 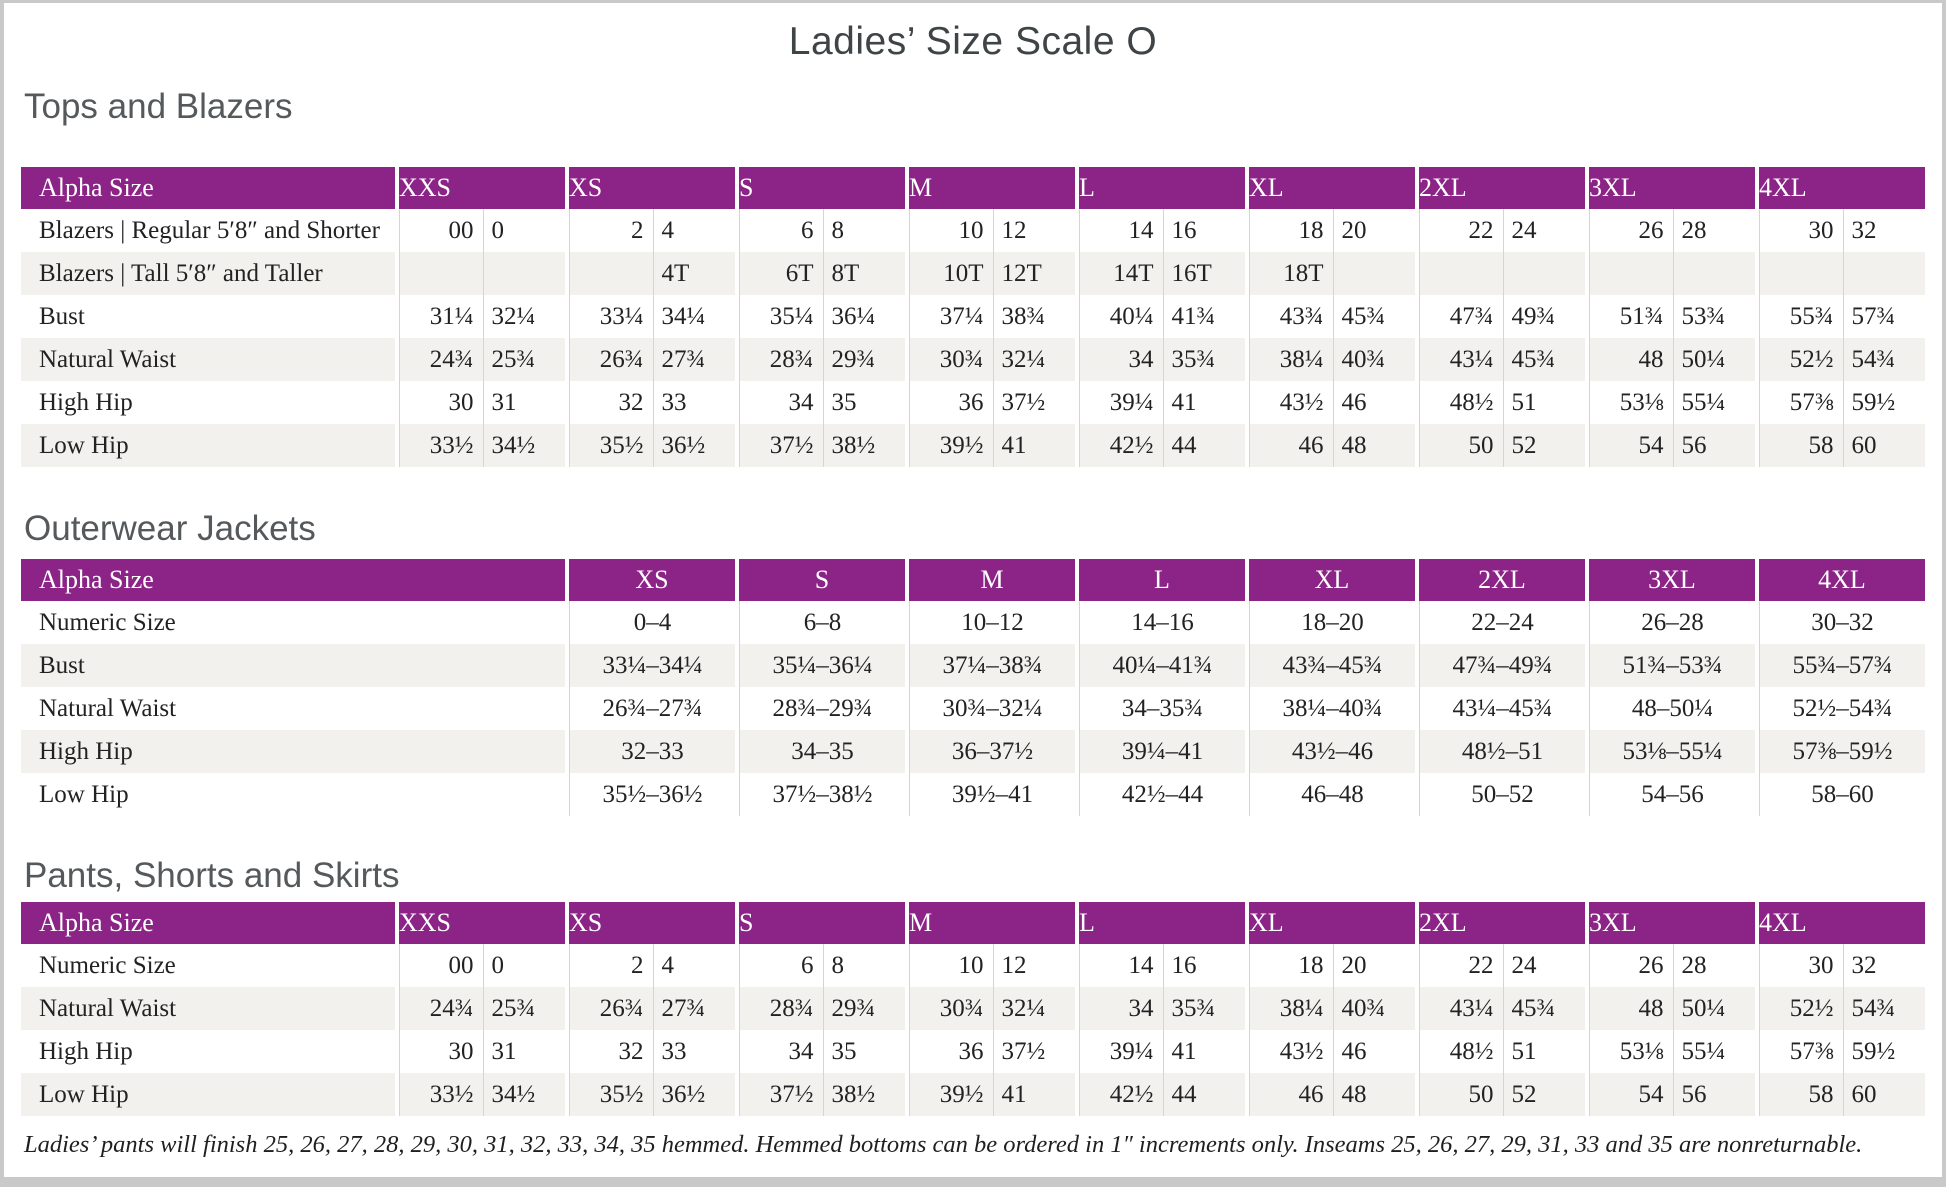 What do you see at coordinates (482, 188) in the screenshot?
I see `size-column-header: XXS` at bounding box center [482, 188].